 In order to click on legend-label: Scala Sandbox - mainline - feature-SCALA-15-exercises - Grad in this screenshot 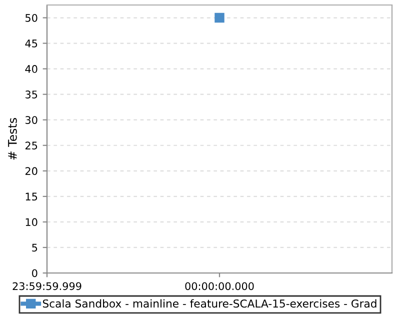, I will do `click(209, 303)`.